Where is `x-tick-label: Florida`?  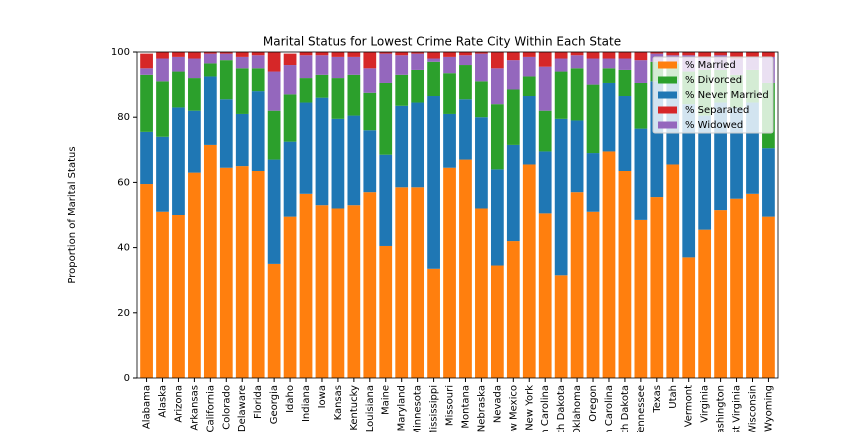
x-tick-label: Florida is located at coordinates (258, 402).